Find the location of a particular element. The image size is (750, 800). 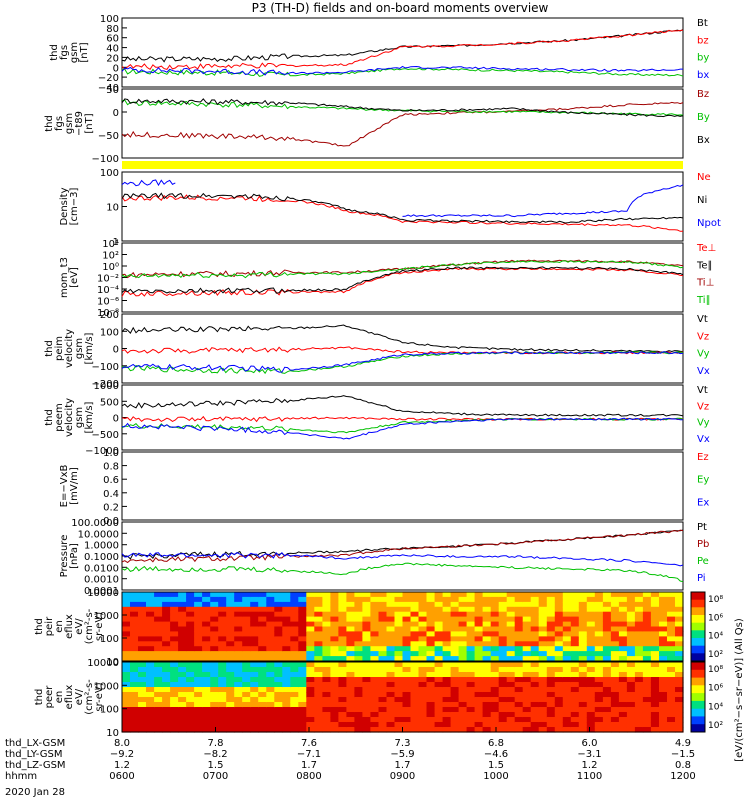

series-line-vt is located at coordinates (402, 406).